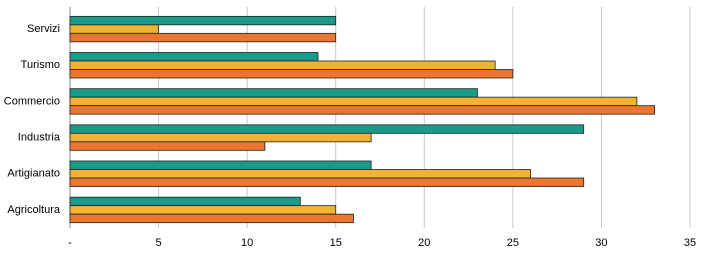  Describe the element at coordinates (247, 243) in the screenshot. I see `x-tick-label: 10` at that location.